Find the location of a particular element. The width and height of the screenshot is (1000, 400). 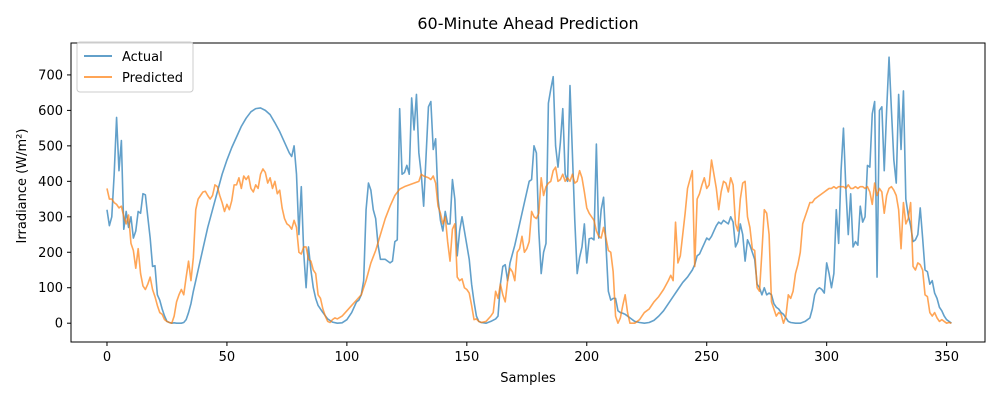

y-axis: 0 100 200 300 400 500 600 700 is located at coordinates (54, 200).